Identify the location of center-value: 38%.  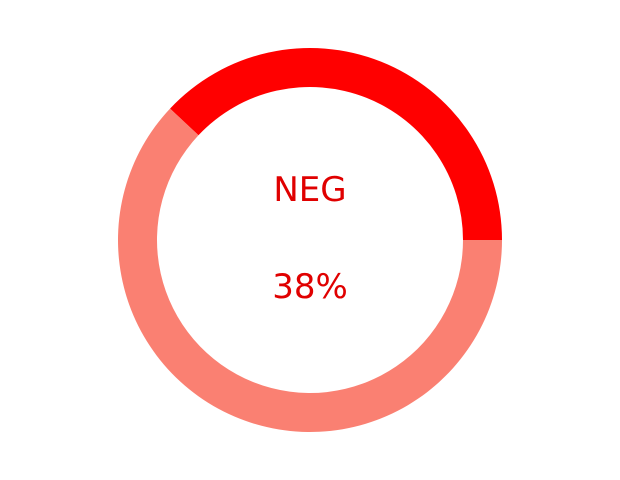
(310, 287).